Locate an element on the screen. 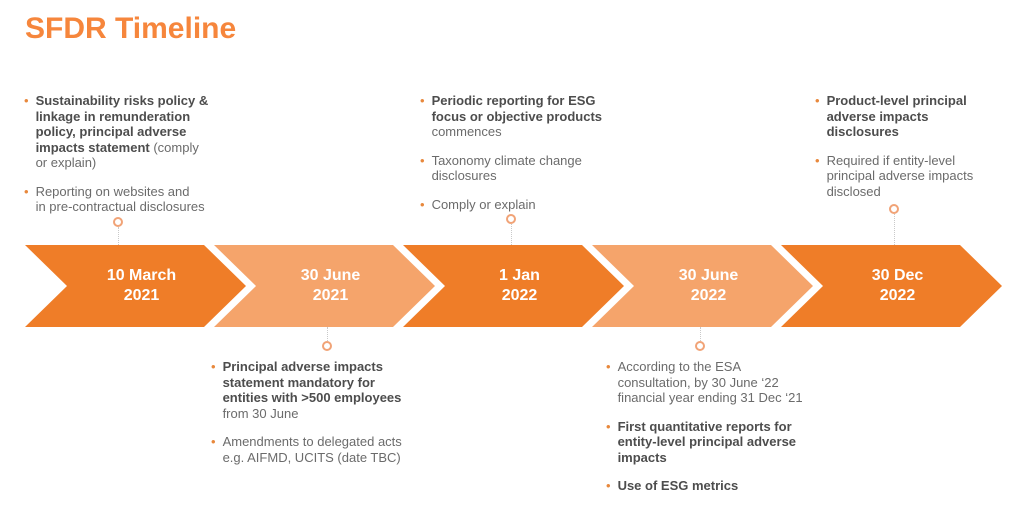  note-text-wrap: Comply or explain is located at coordinates (484, 205).